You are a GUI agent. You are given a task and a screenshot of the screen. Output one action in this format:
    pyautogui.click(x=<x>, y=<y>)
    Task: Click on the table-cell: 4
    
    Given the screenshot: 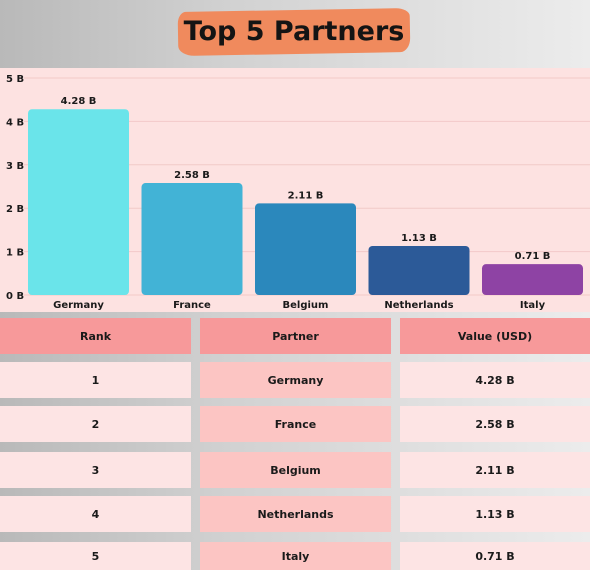 What is the action you would take?
    pyautogui.click(x=95, y=514)
    